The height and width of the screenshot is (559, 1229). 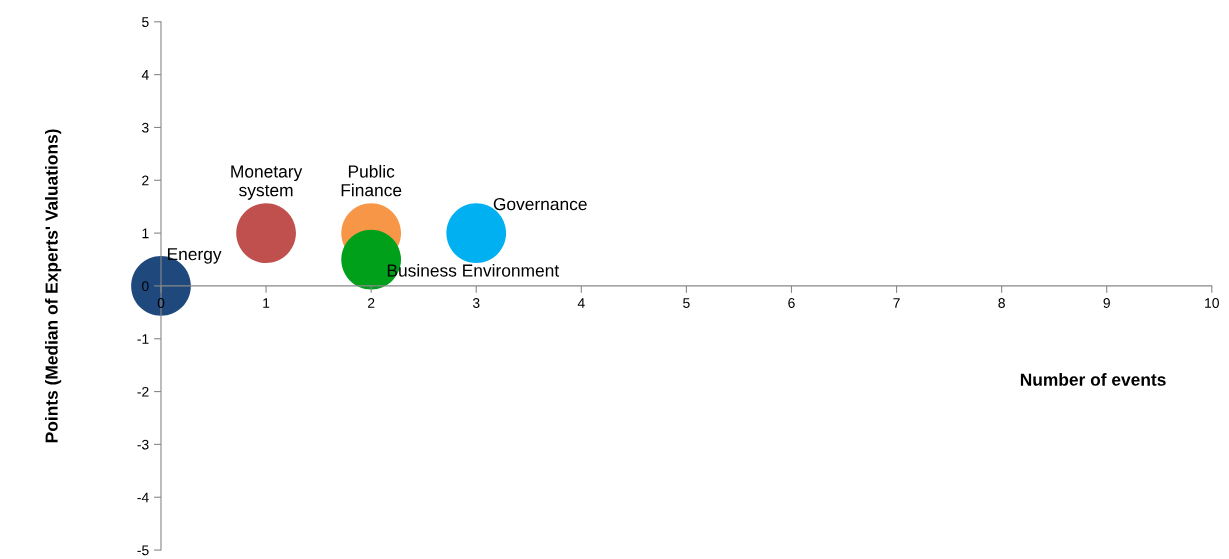 What do you see at coordinates (145, 127) in the screenshot?
I see `y-tick-label: 3` at bounding box center [145, 127].